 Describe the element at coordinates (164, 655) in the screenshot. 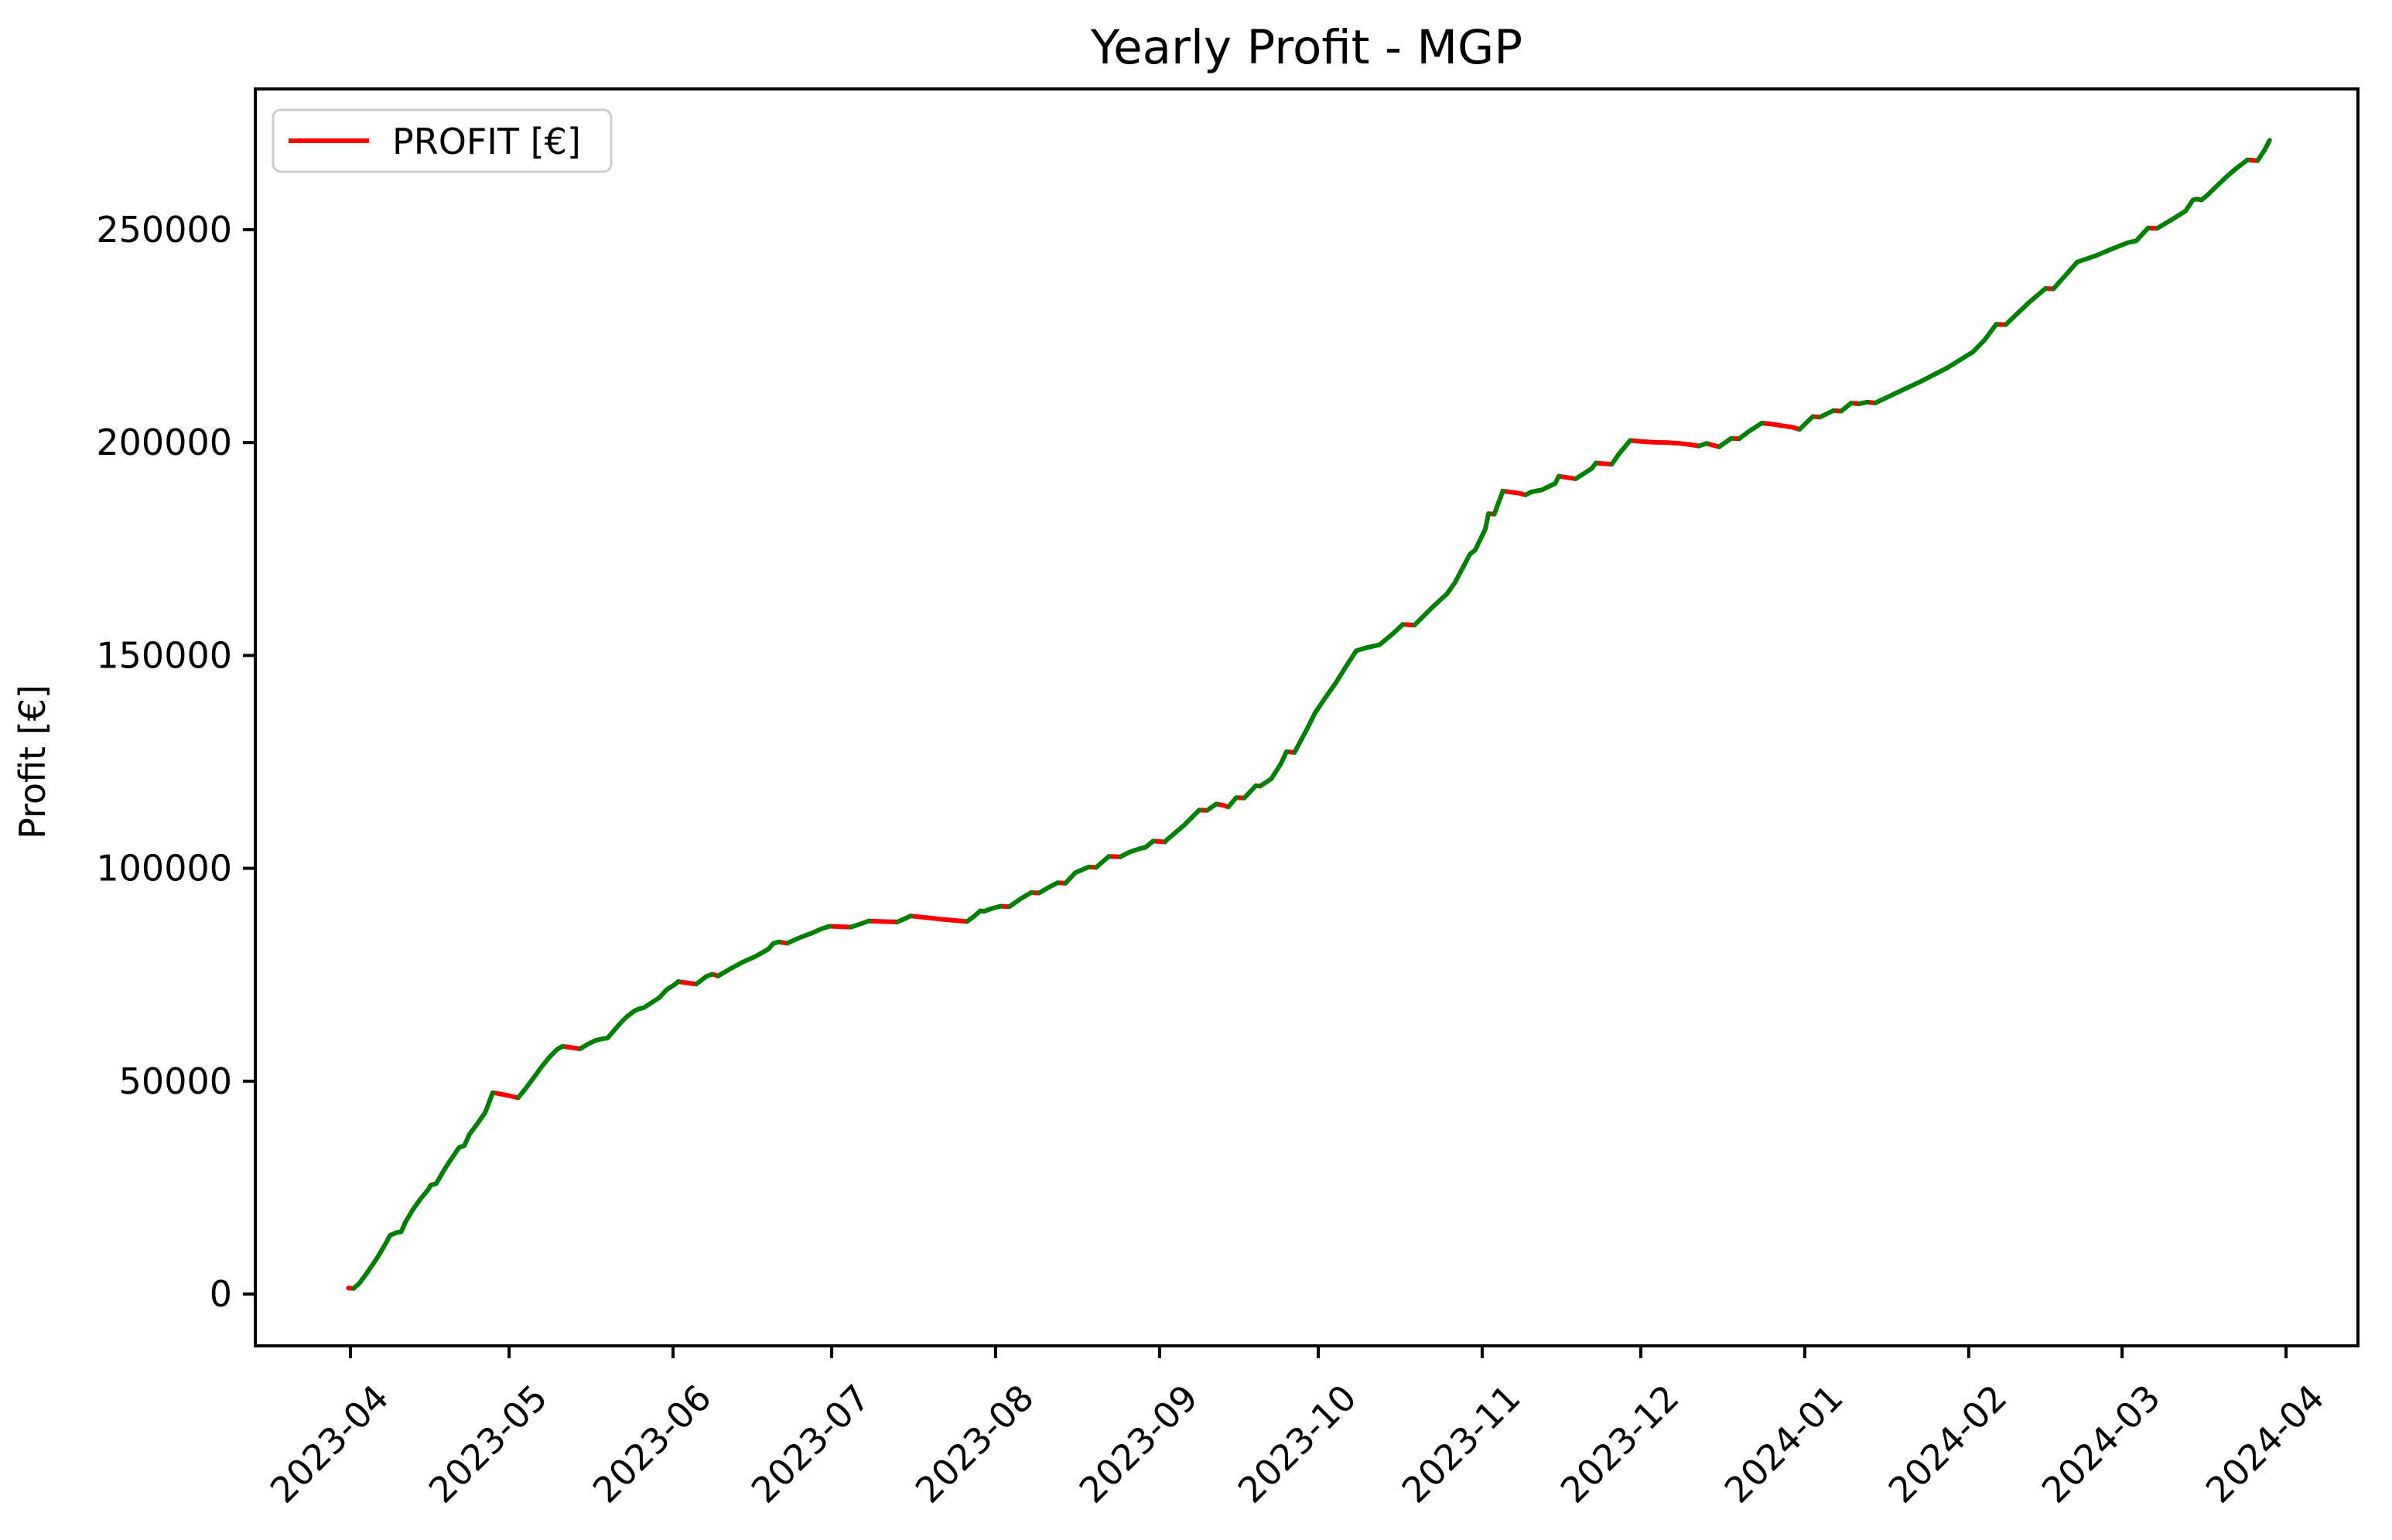

I see `y-tick-label: 150000` at that location.